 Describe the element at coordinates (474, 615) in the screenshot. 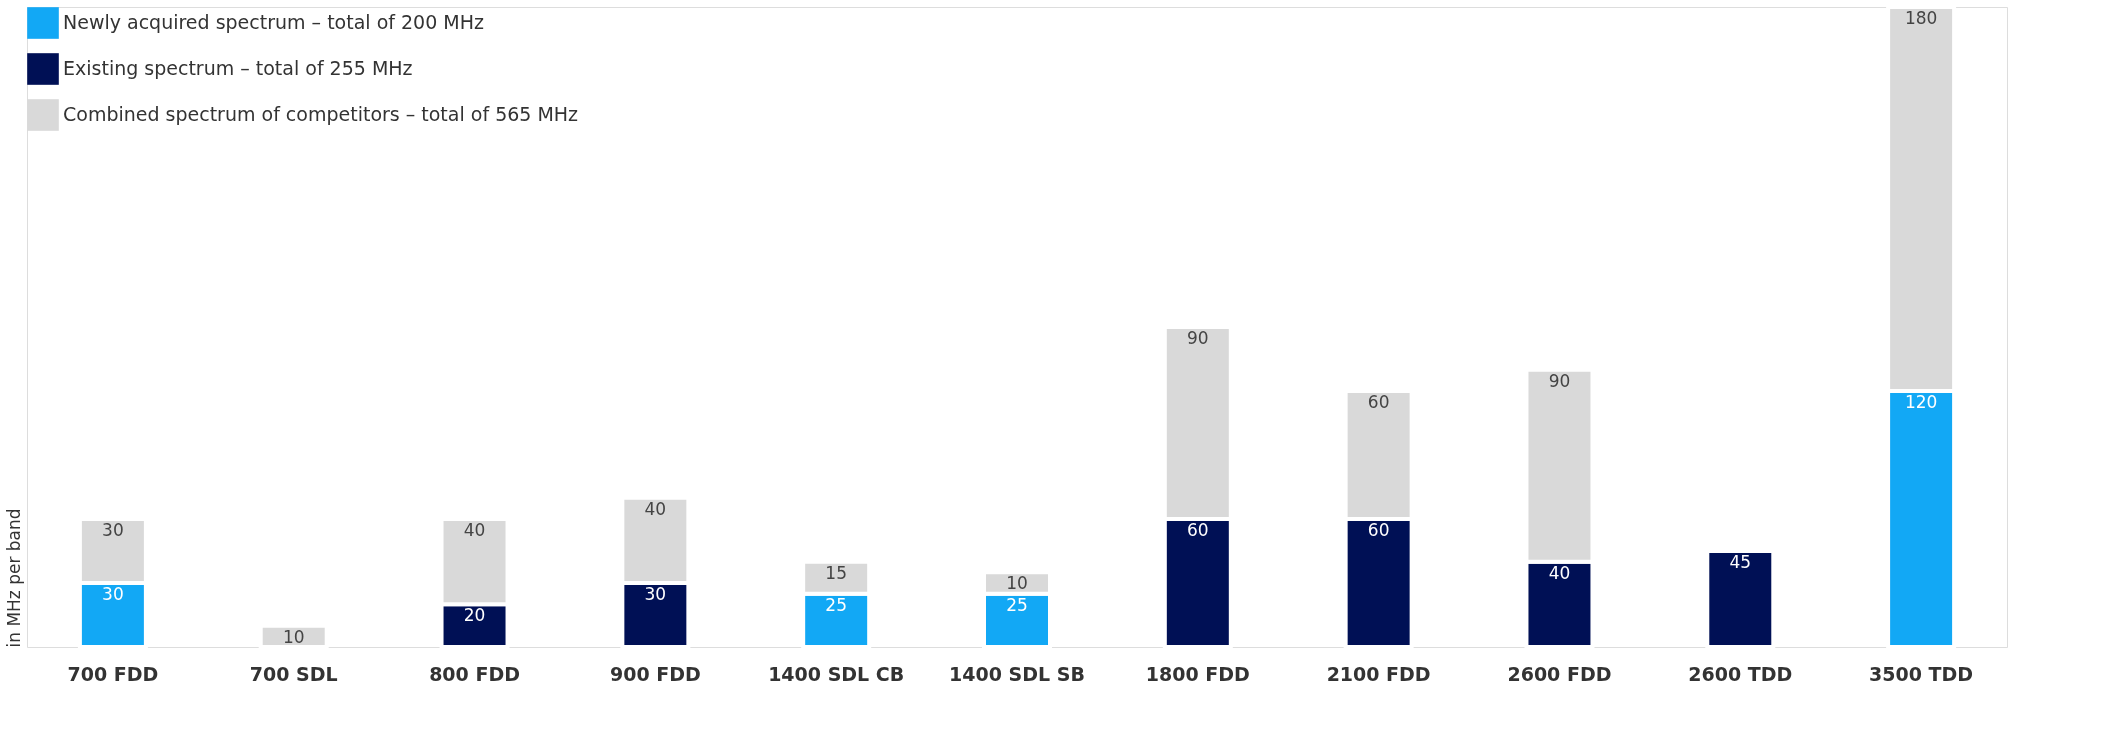

I see `data-label: 20` at that location.